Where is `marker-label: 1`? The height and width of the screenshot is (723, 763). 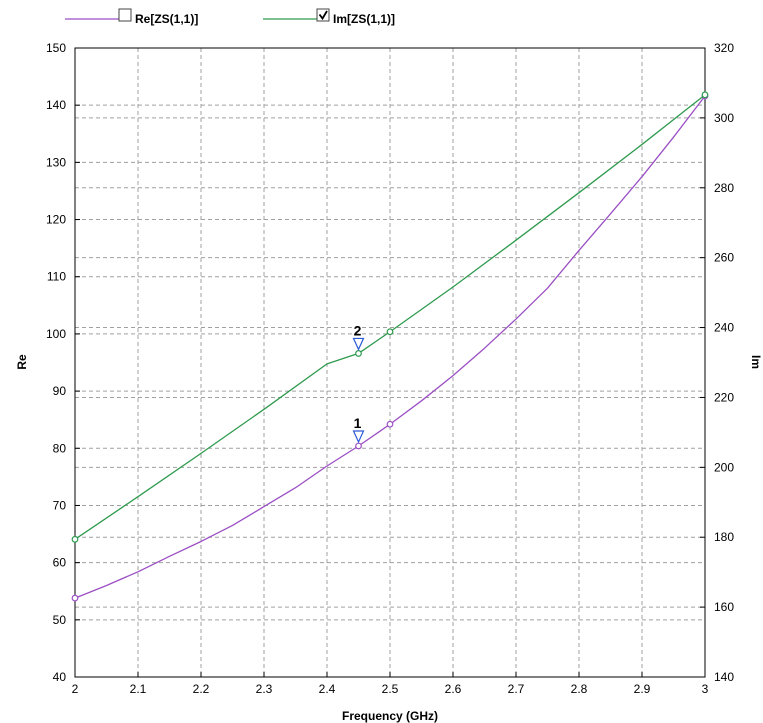
marker-label: 1 is located at coordinates (358, 423).